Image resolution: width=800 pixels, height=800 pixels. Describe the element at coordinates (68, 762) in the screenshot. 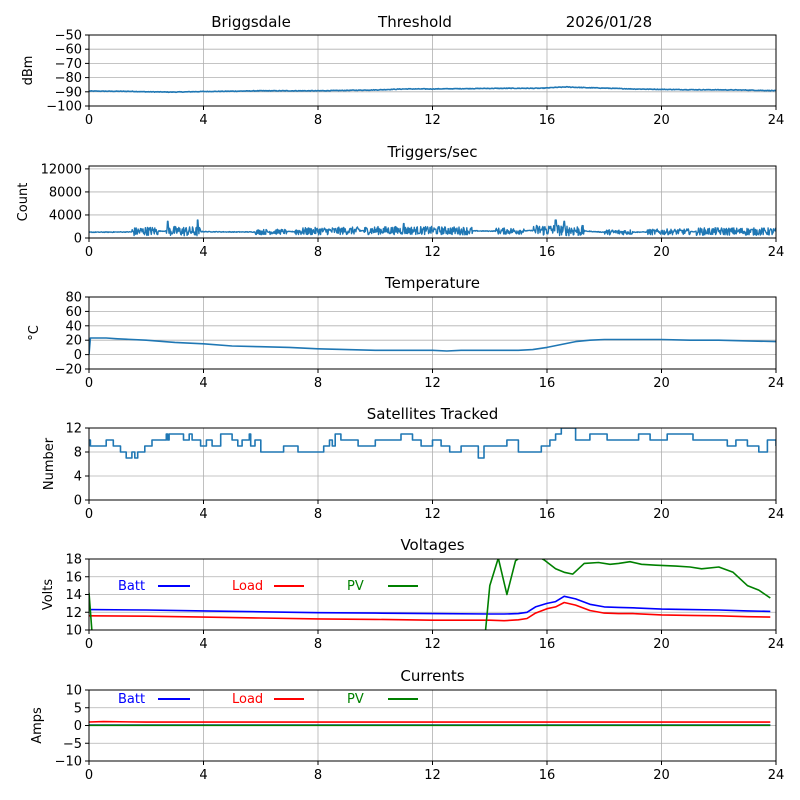

I see `y-tick-label: −10` at that location.